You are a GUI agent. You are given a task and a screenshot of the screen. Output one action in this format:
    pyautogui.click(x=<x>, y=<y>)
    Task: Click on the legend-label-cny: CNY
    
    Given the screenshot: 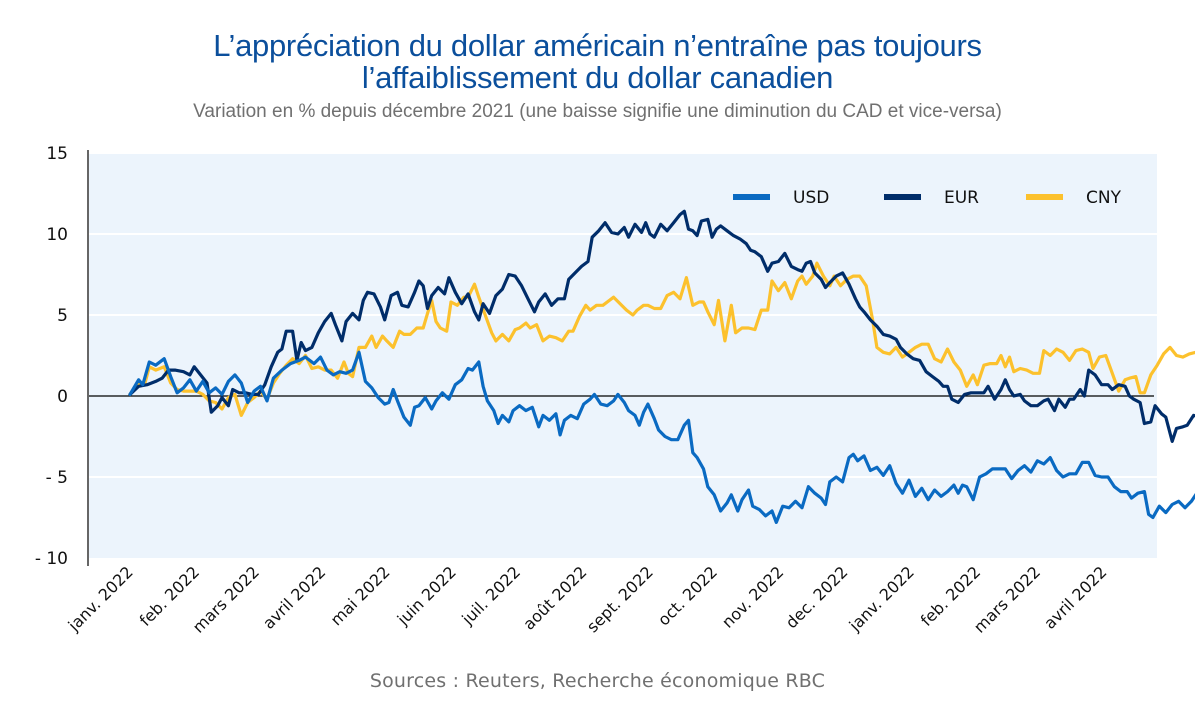 What is the action you would take?
    pyautogui.click(x=1104, y=198)
    